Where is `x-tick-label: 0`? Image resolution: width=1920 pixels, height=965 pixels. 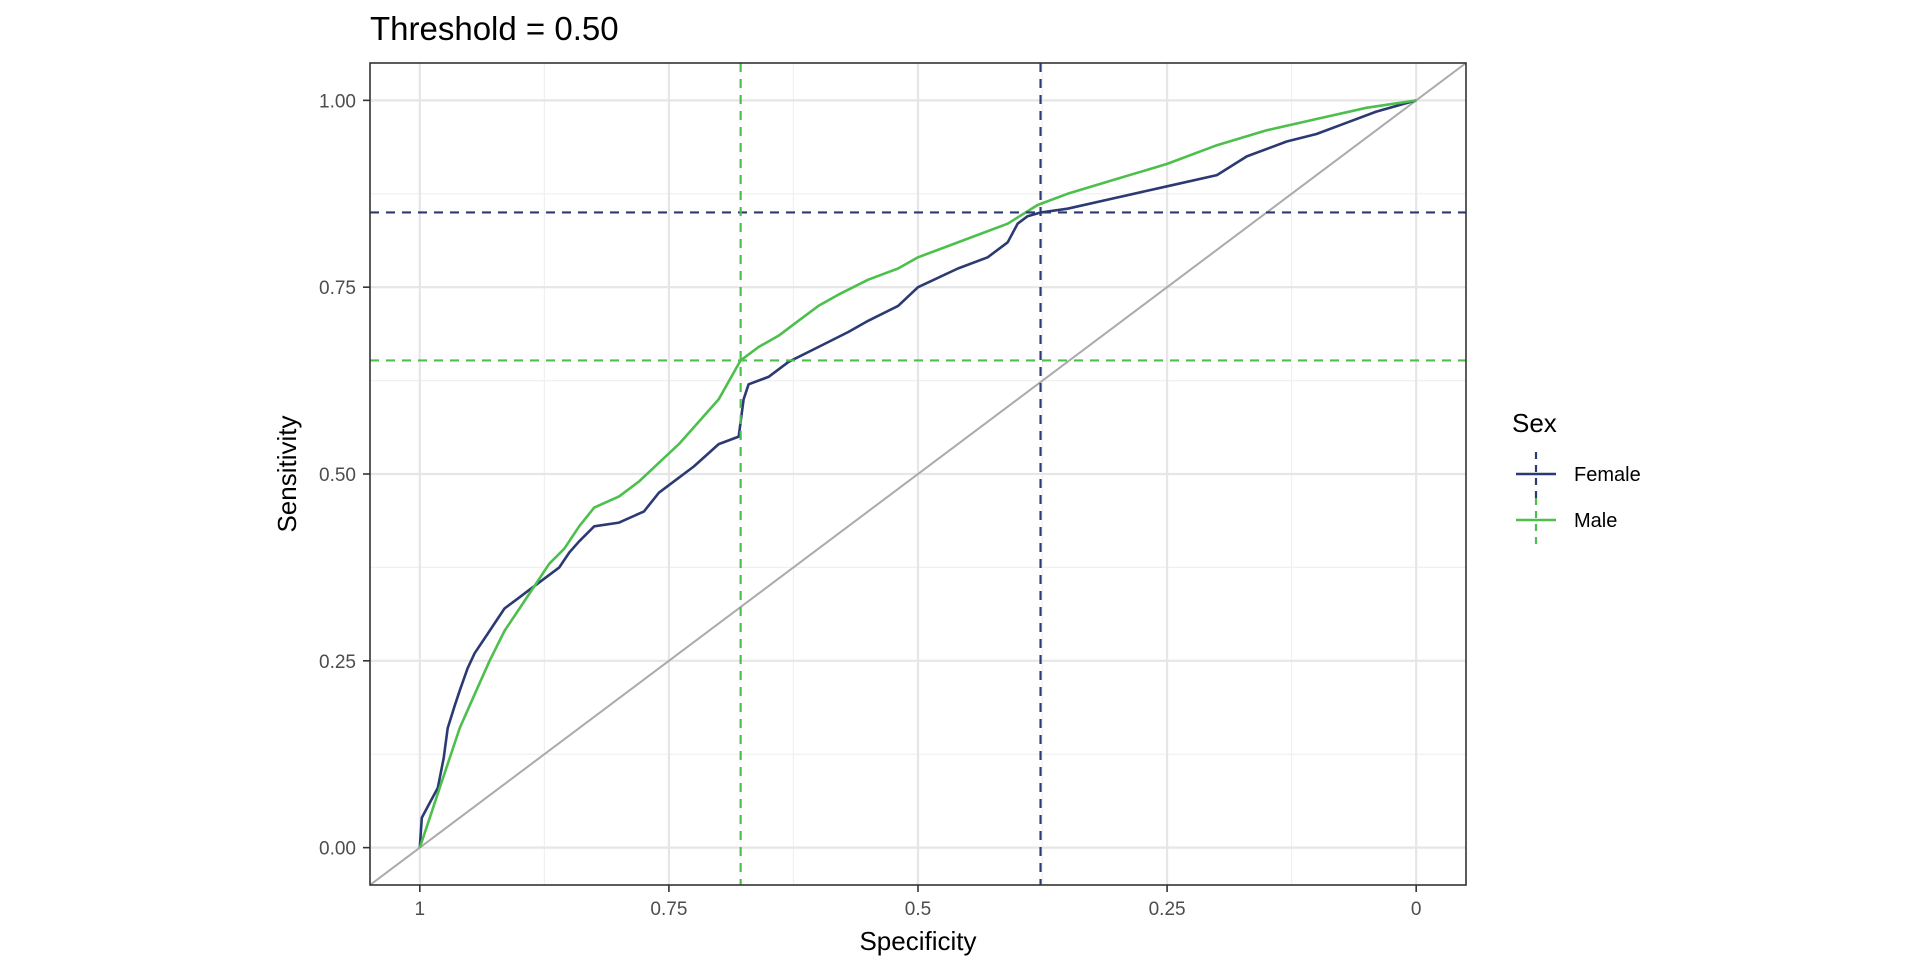 x-tick-label: 0 is located at coordinates (1416, 909).